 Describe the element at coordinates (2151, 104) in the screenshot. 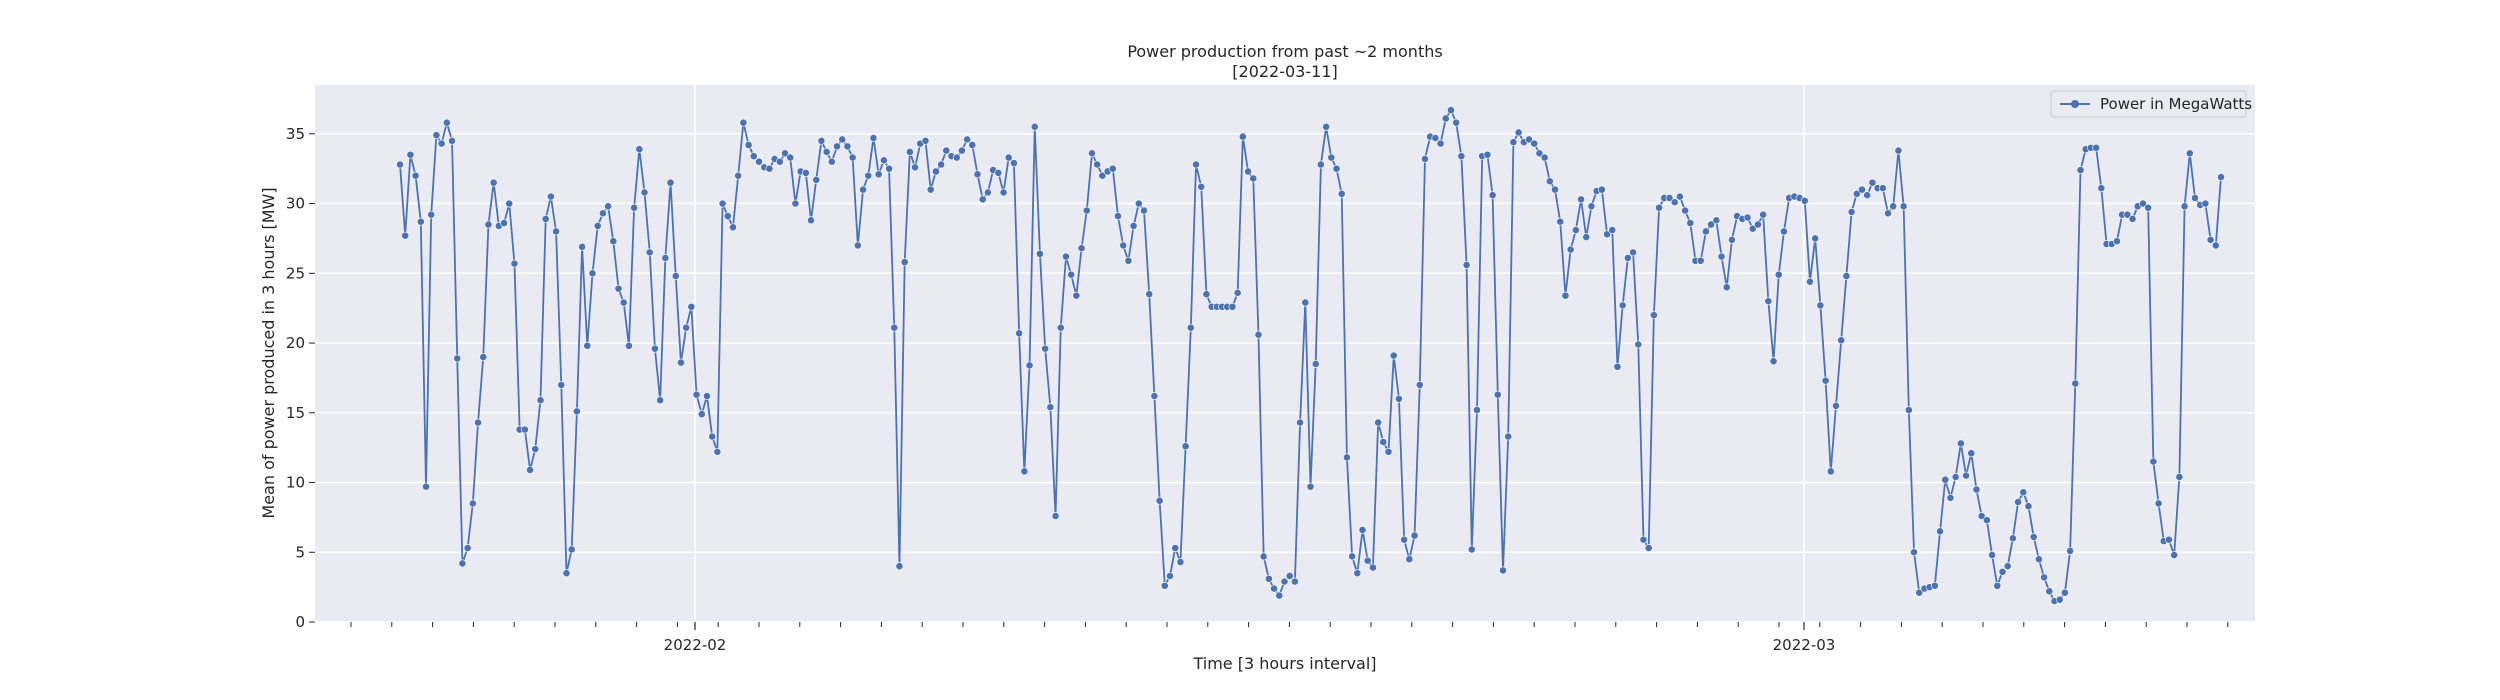

I see `legend: Power in MegaWatts` at that location.